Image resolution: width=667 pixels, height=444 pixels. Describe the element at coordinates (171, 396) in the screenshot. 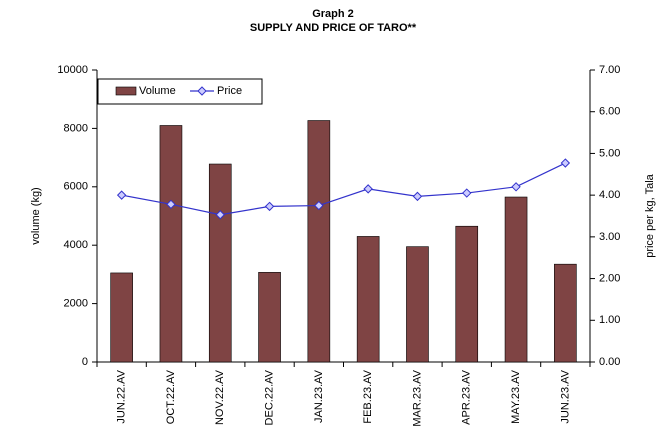

I see `x-tick-label: OCT.22.AV` at that location.